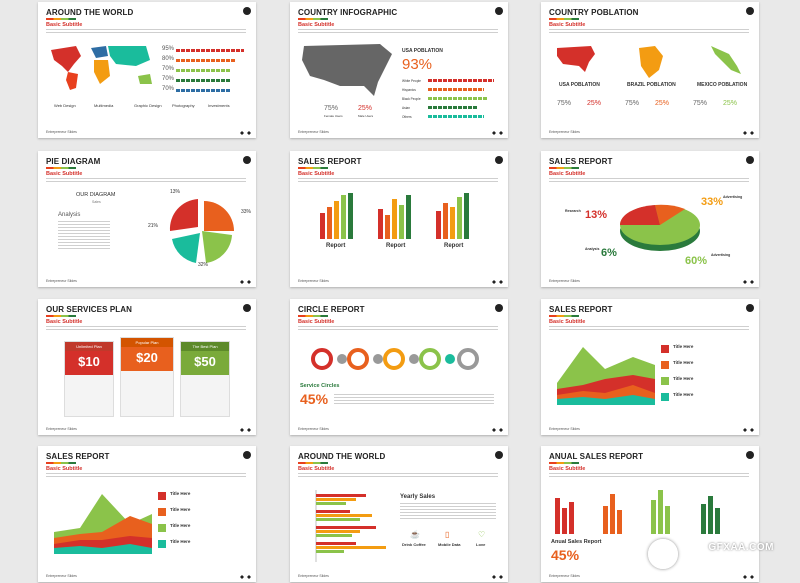 This screenshot has width=800, height=583. I want to click on pie-label-4: 32%, so click(203, 265).